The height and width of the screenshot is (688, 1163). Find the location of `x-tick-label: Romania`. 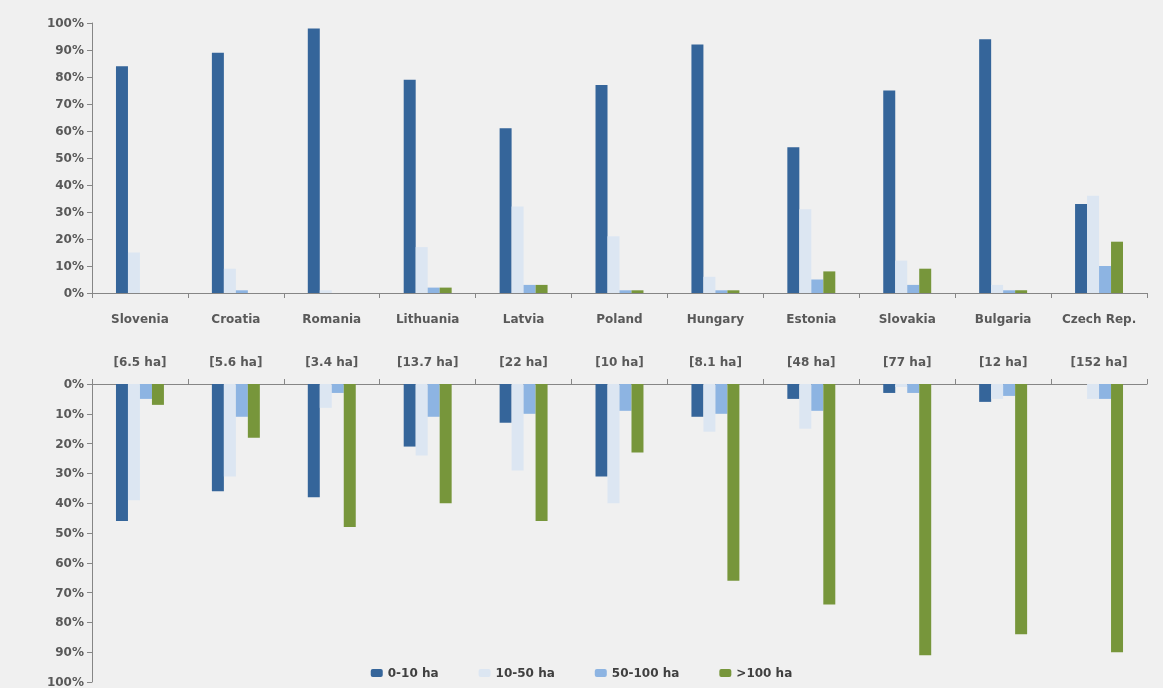

x-tick-label: Romania is located at coordinates (332, 319).